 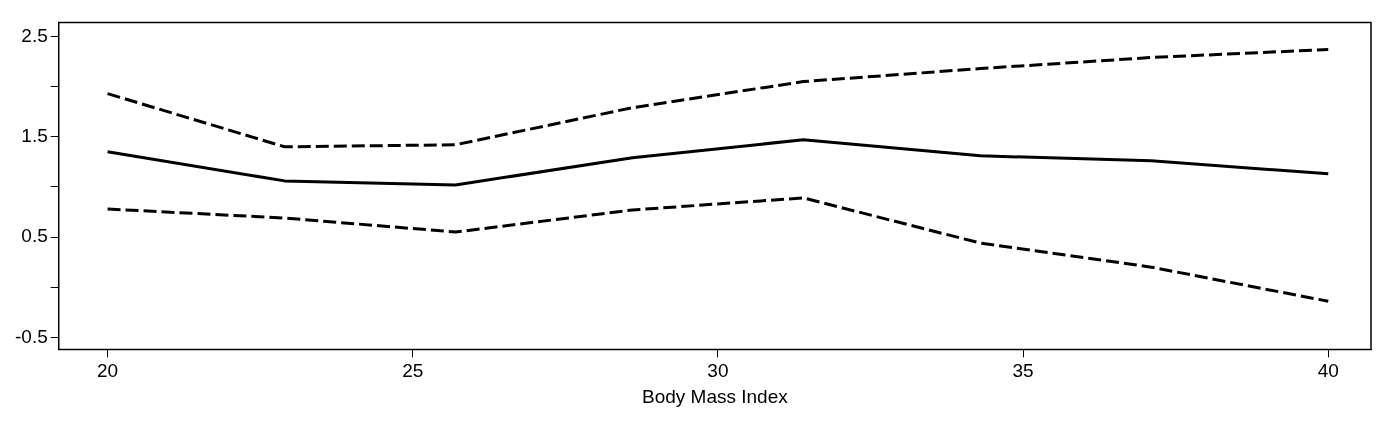 What do you see at coordinates (34, 236) in the screenshot?
I see `y-tick-label: 0.5` at bounding box center [34, 236].